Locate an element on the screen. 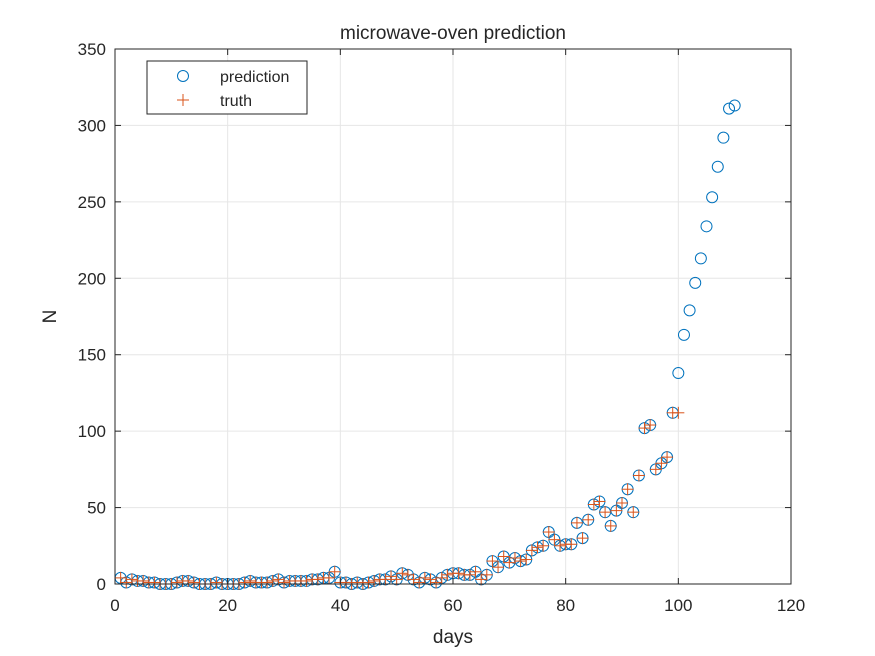 Image resolution: width=875 pixels, height=656 pixels. x-tick-label: 100 is located at coordinates (678, 605).